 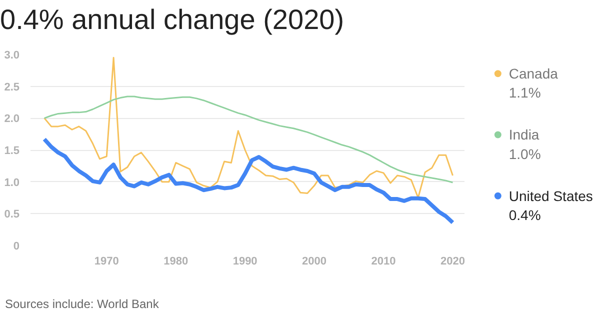 I want to click on x-tick-label: 2000, so click(x=314, y=262).